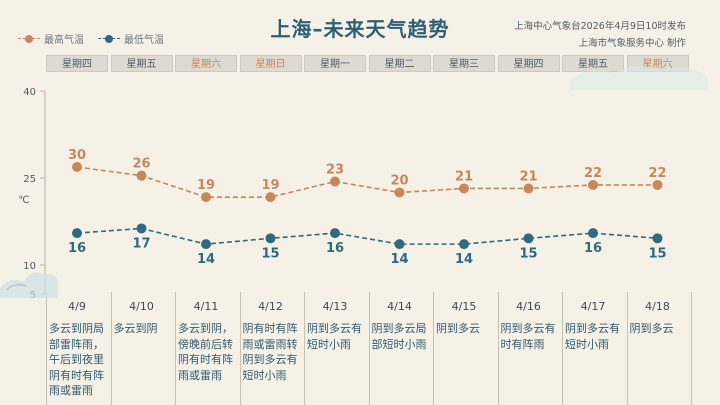 The image size is (720, 405). Describe the element at coordinates (335, 169) in the screenshot. I see `high-temp-label: 23` at that location.